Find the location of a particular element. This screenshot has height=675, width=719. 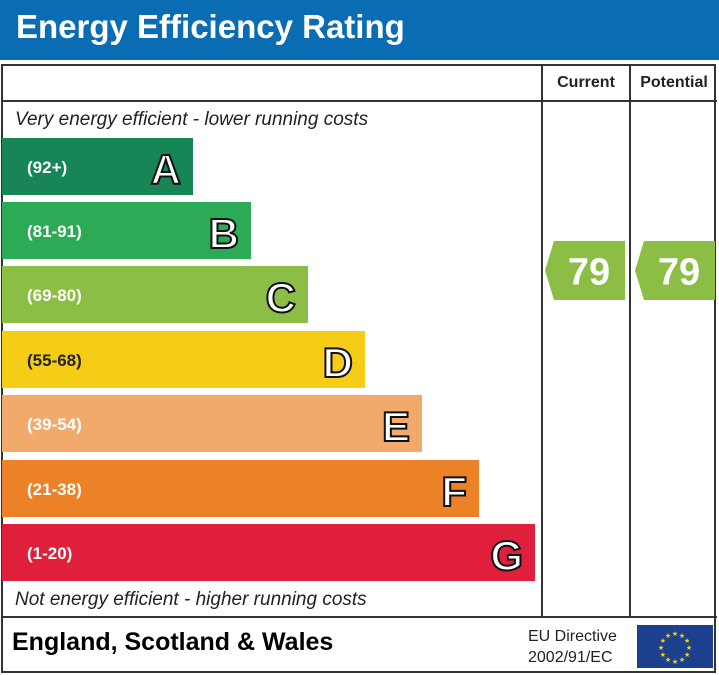

band-range-G: (1-20) is located at coordinates (49, 553).